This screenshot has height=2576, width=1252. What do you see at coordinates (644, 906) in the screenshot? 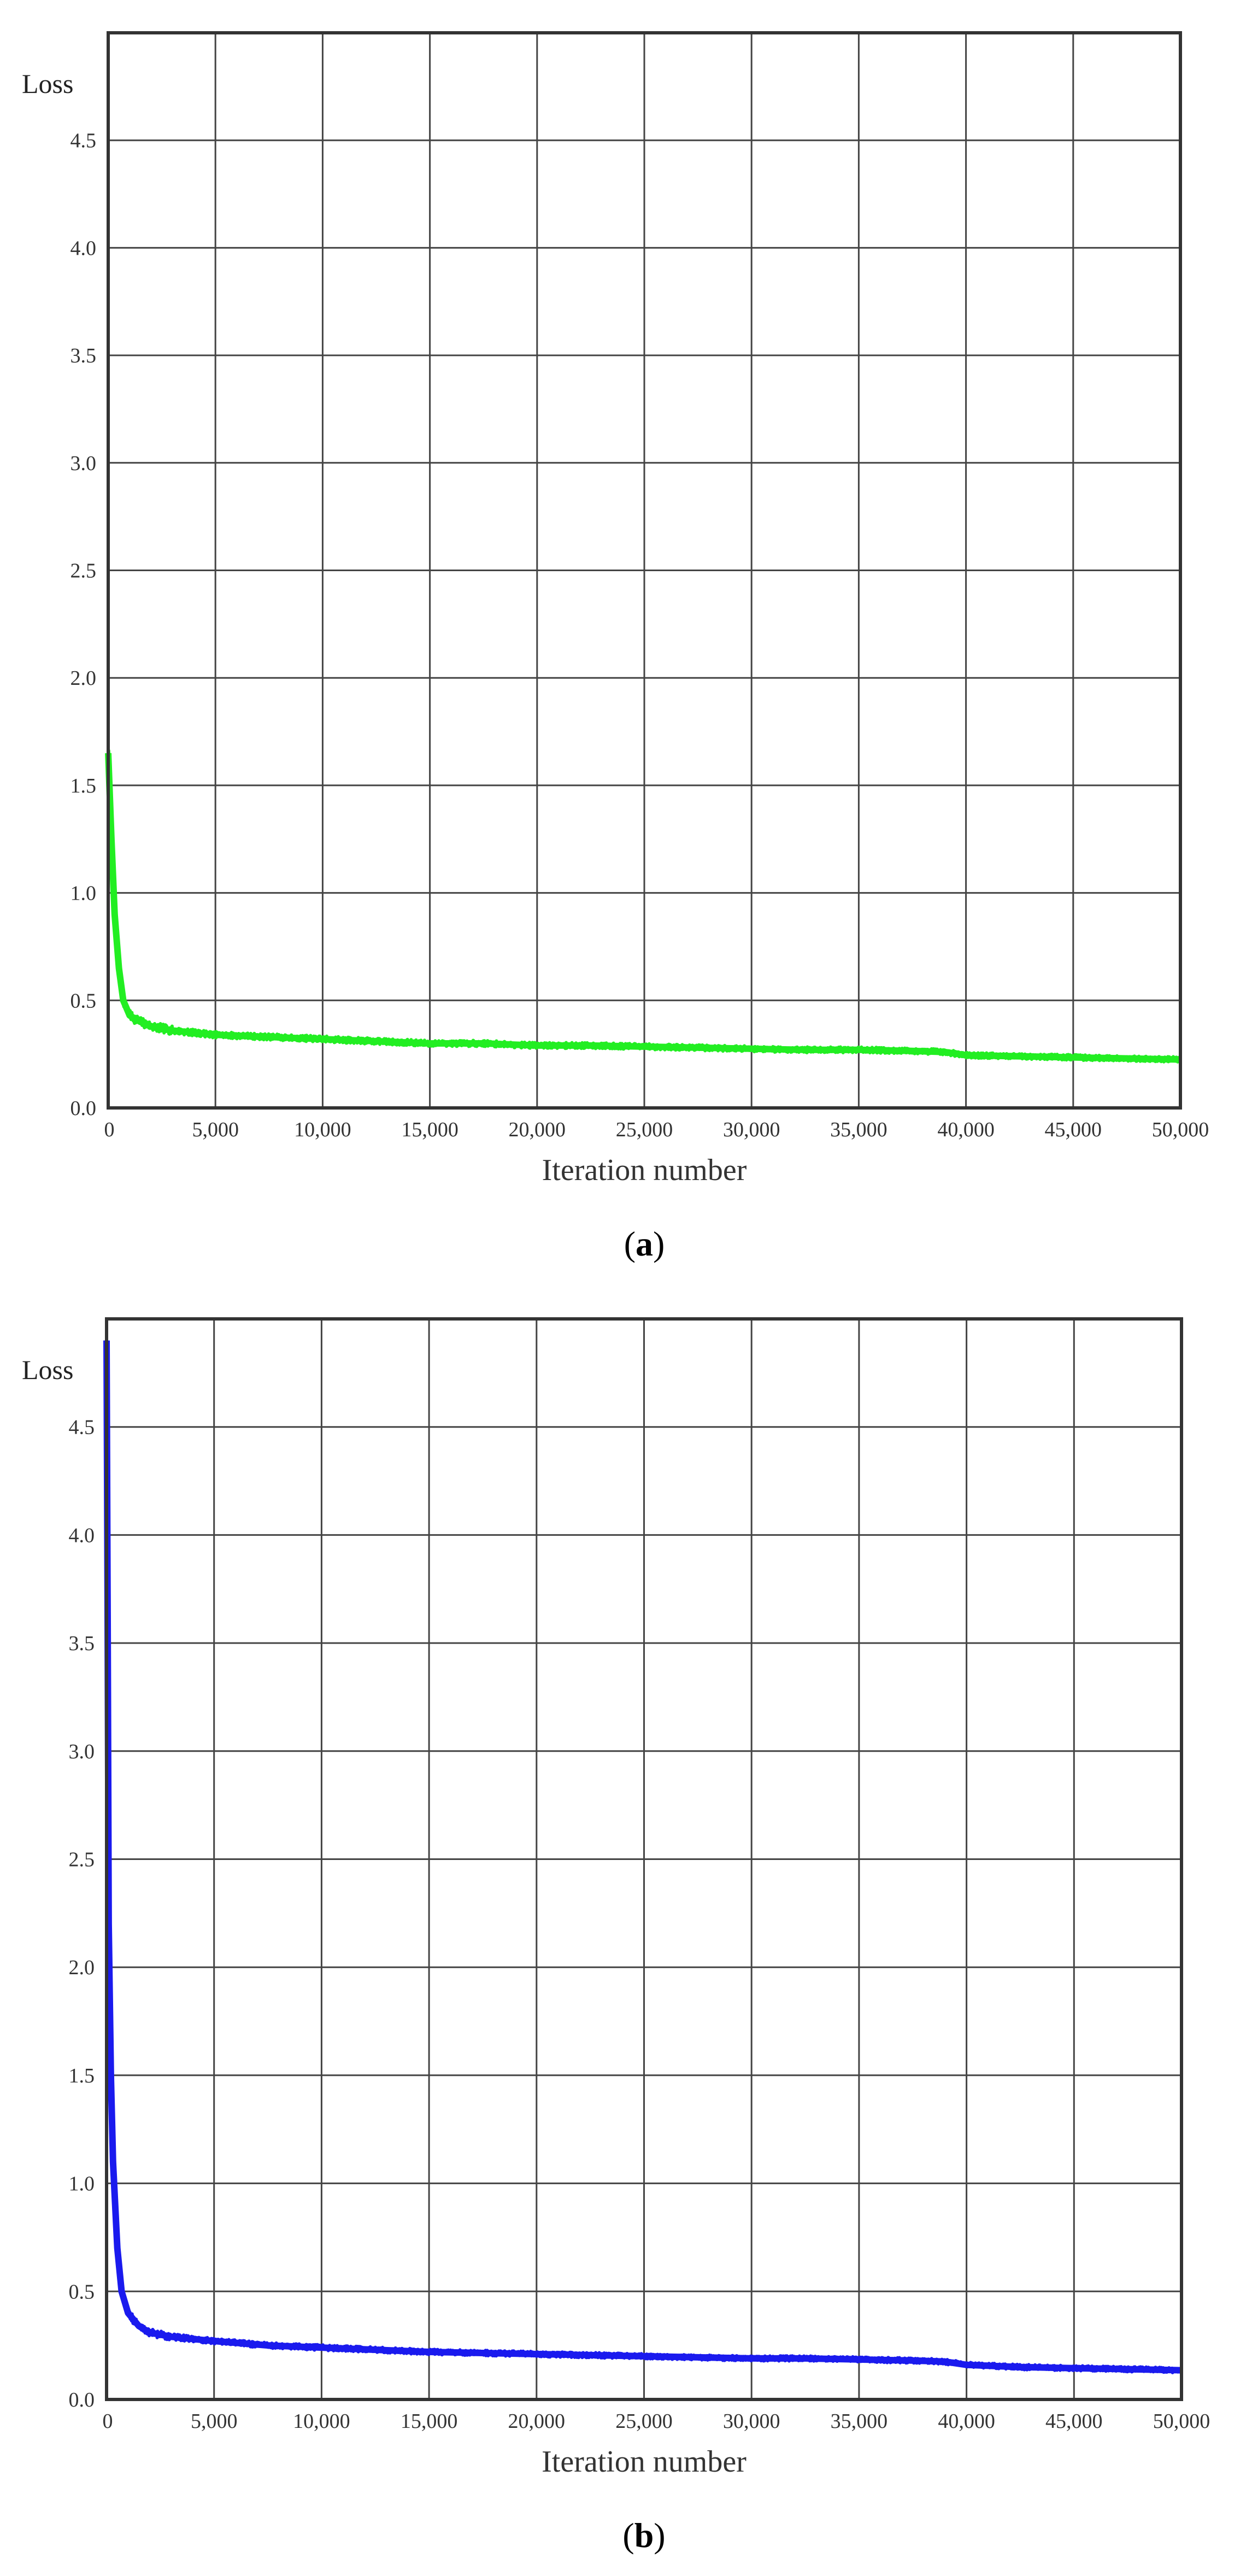
I see `loss-curve-layer` at bounding box center [644, 906].